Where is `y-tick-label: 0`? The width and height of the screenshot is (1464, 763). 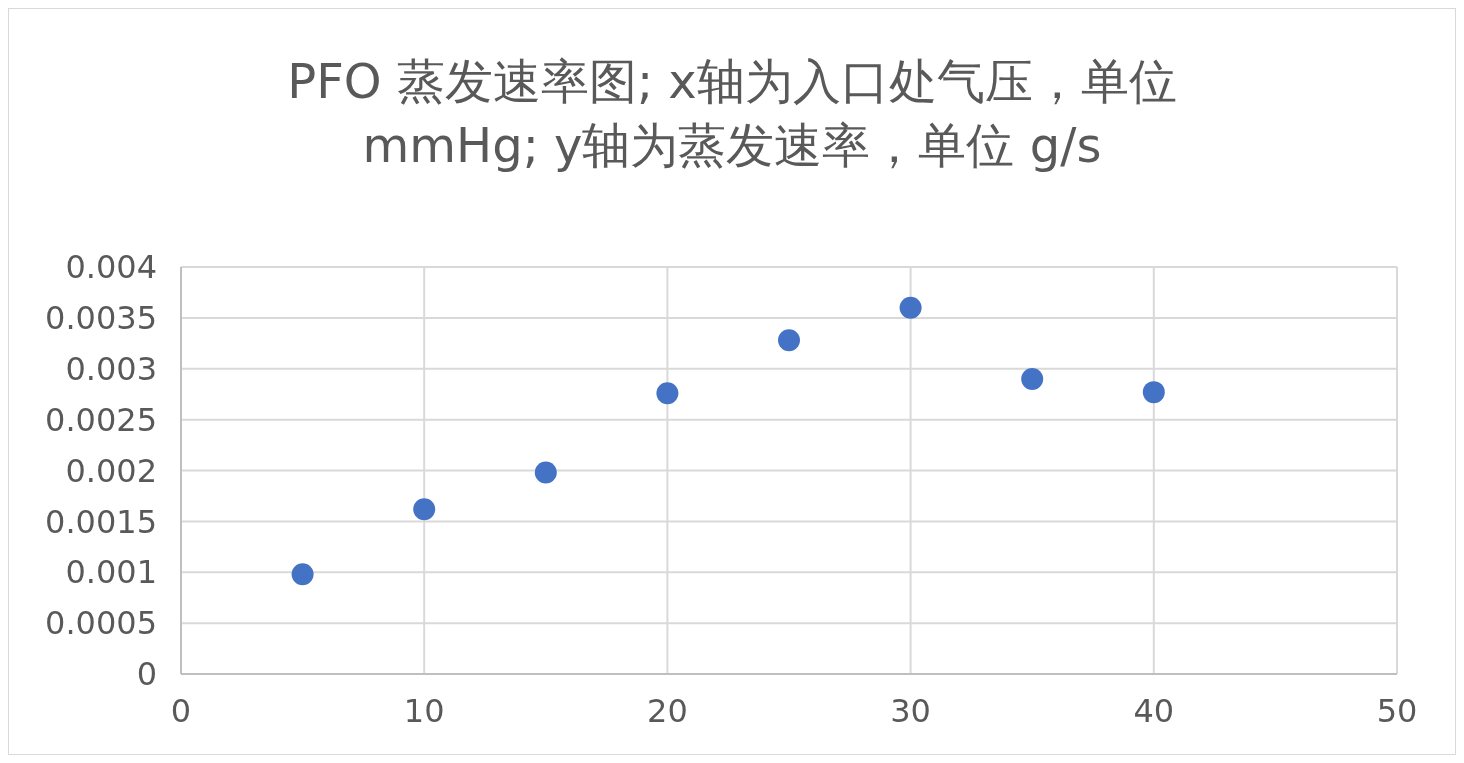
y-tick-label: 0 is located at coordinates (146, 674).